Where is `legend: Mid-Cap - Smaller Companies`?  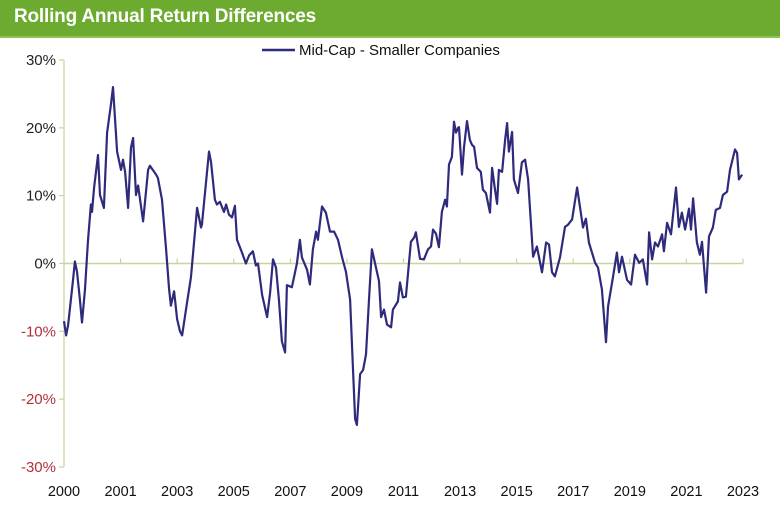
legend: Mid-Cap - Smaller Companies is located at coordinates (381, 50).